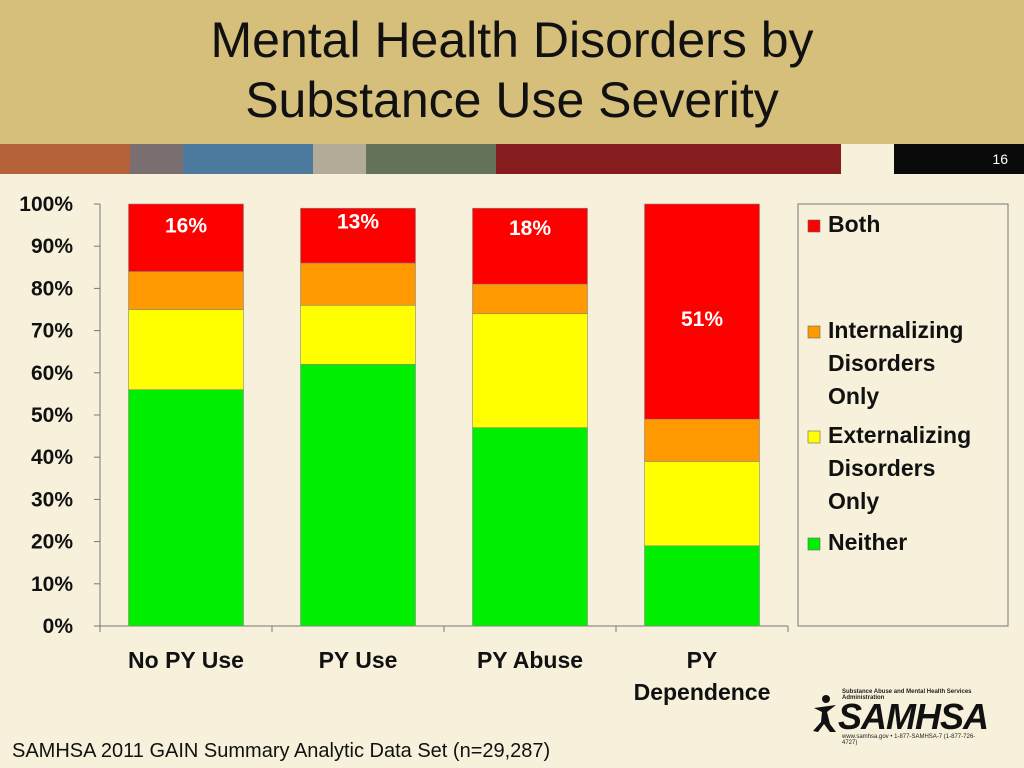  Describe the element at coordinates (52, 246) in the screenshot. I see `y-tick-label: 90%` at that location.